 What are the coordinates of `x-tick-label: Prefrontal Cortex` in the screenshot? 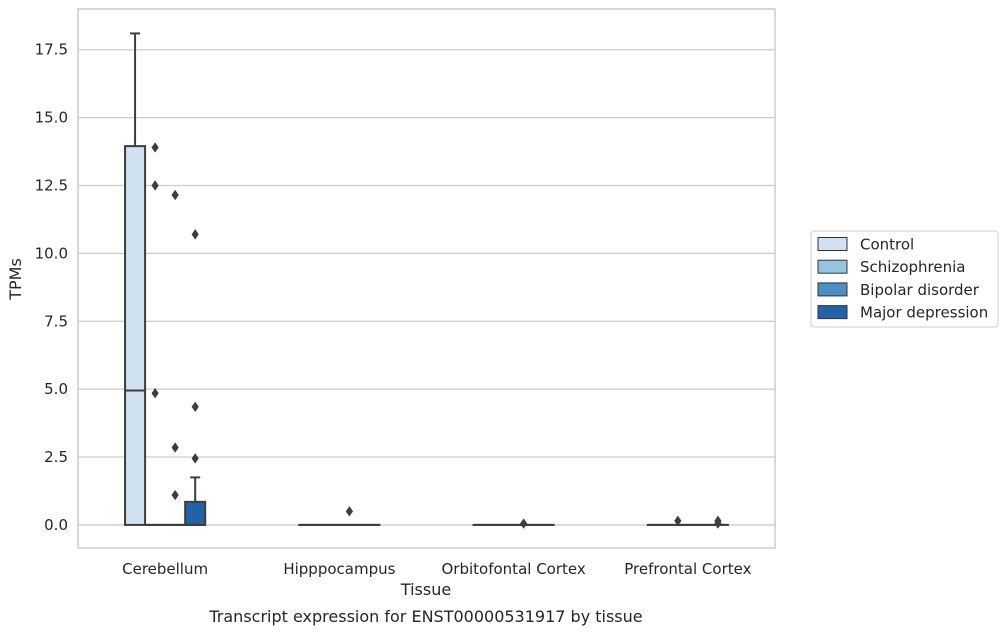 It's located at (687, 569).